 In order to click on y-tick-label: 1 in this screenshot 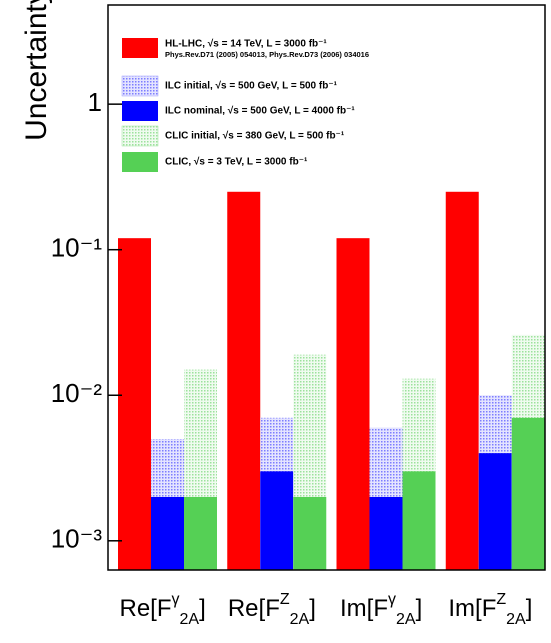, I will do `click(95, 102)`.